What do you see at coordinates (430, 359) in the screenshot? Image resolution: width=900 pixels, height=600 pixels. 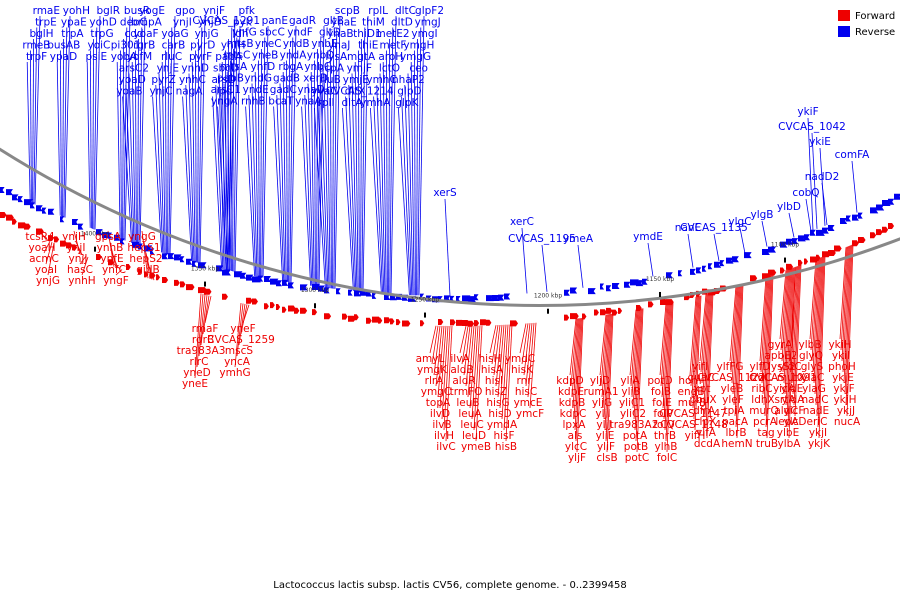 I see `forward-gene-label: amyL` at bounding box center [430, 359].